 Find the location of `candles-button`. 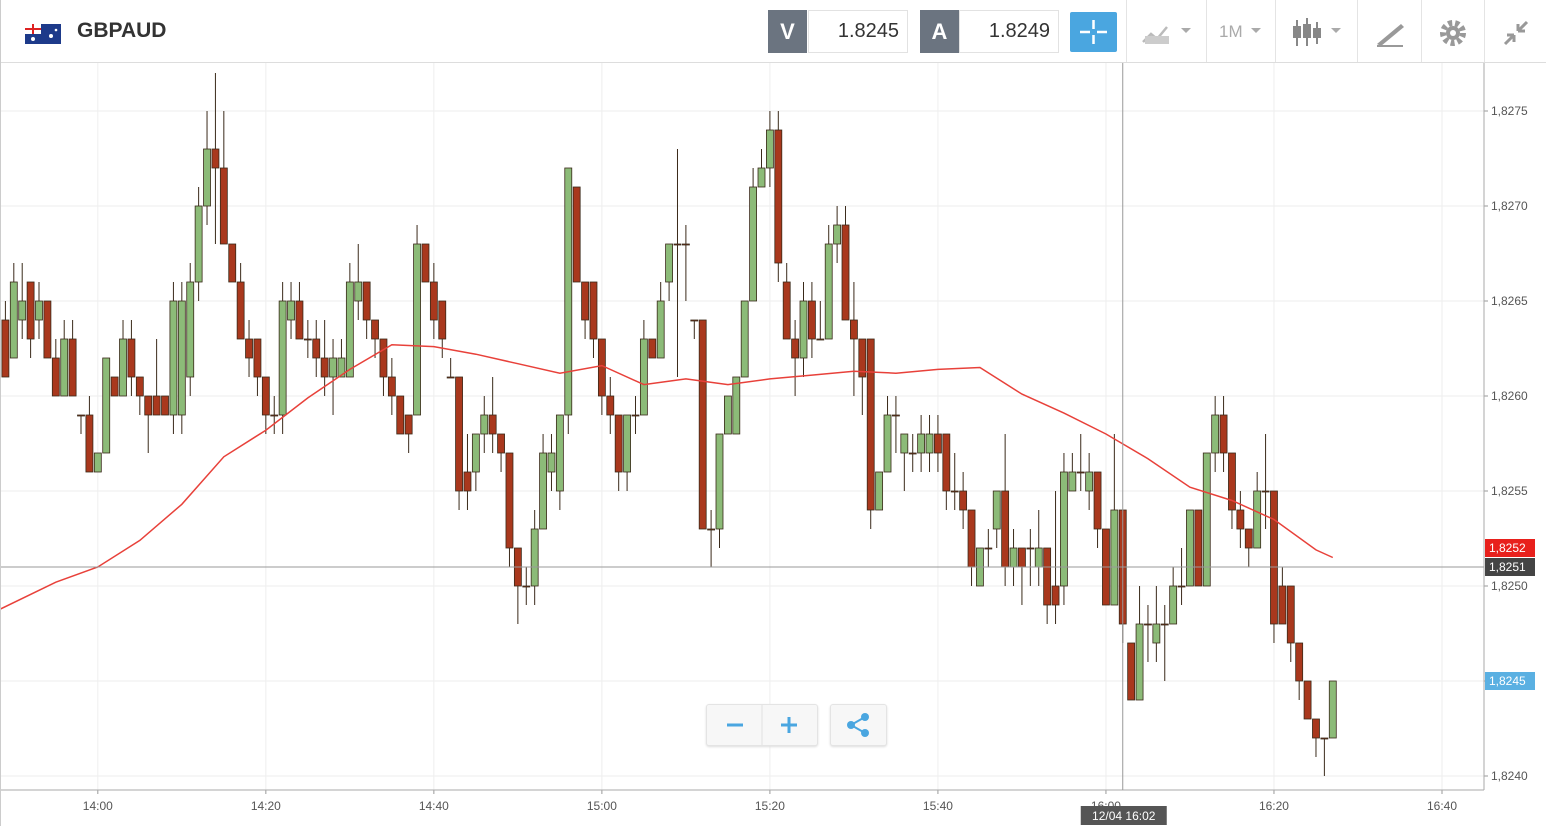

candles-button is located at coordinates (1319, 33).